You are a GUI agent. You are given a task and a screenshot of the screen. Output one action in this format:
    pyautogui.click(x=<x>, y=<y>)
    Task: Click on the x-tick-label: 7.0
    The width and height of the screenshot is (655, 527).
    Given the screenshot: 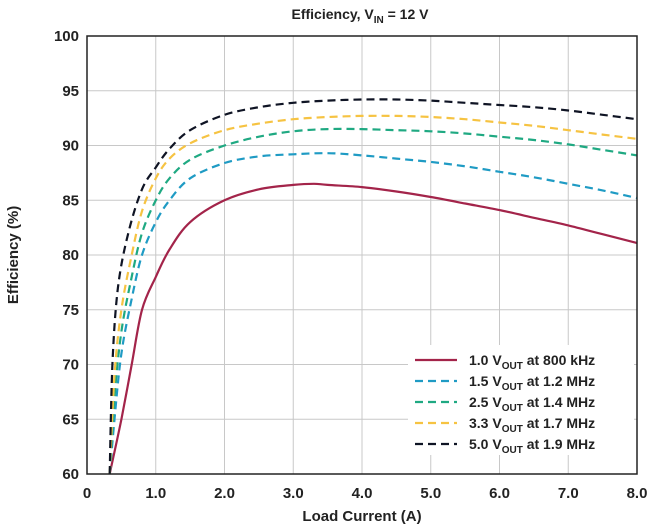 What is the action you would take?
    pyautogui.click(x=568, y=493)
    